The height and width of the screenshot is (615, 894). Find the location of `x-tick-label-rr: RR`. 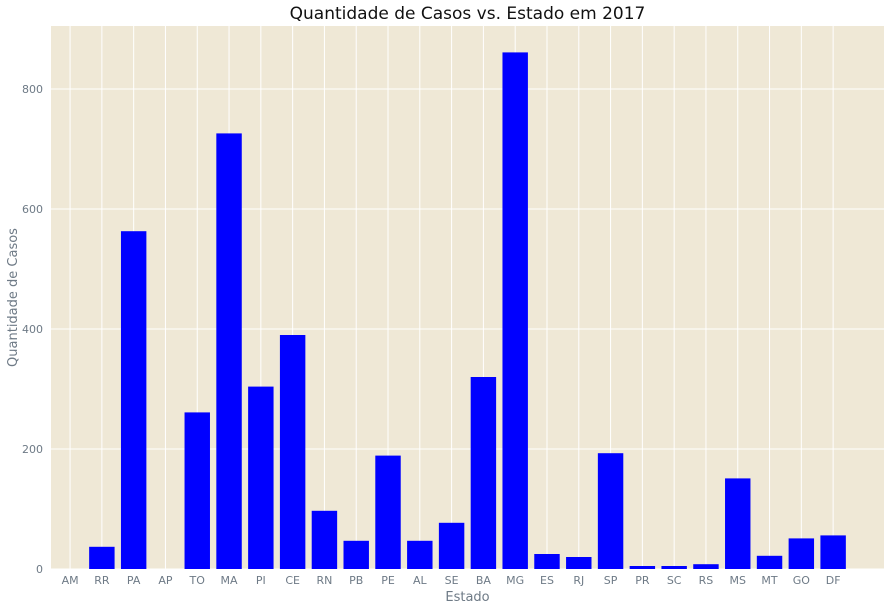

x-tick-label-rr: RR is located at coordinates (102, 580).